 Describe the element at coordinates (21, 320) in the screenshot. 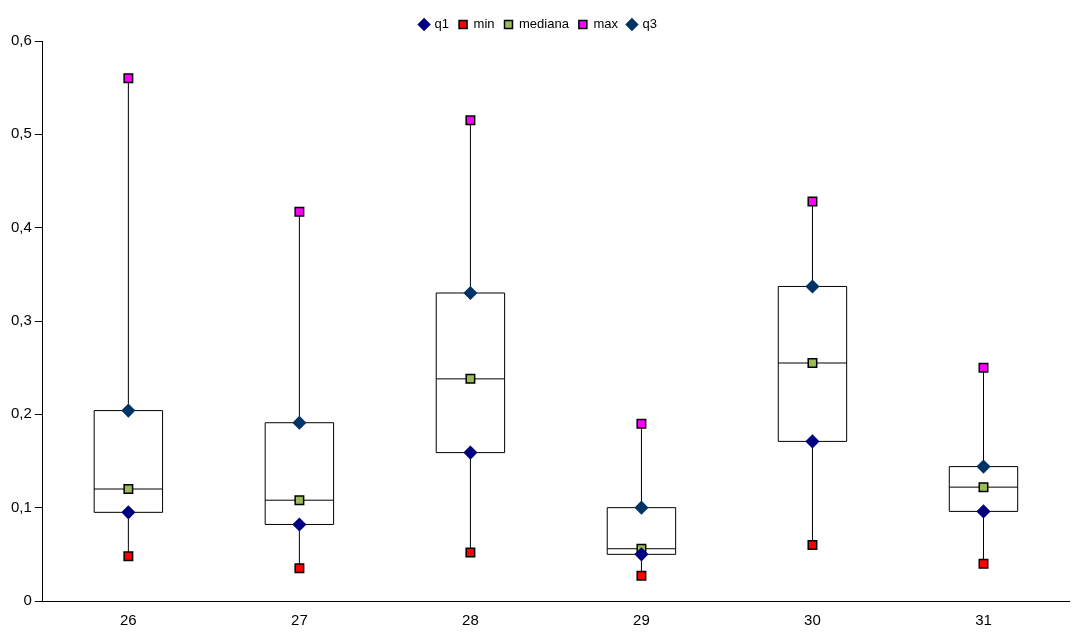

I see `y-tick-label: 0,3` at that location.